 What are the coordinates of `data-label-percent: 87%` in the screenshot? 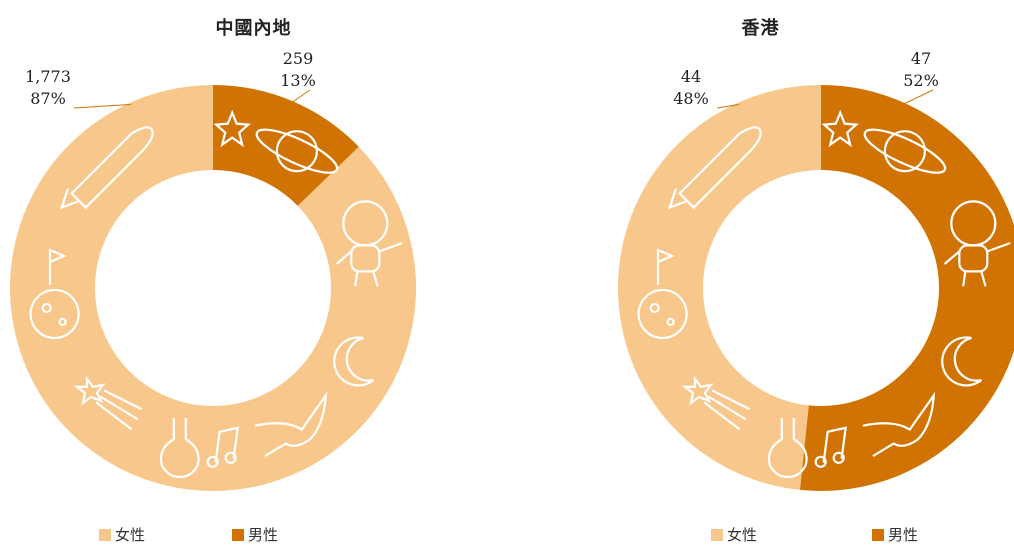 It's located at (48, 98).